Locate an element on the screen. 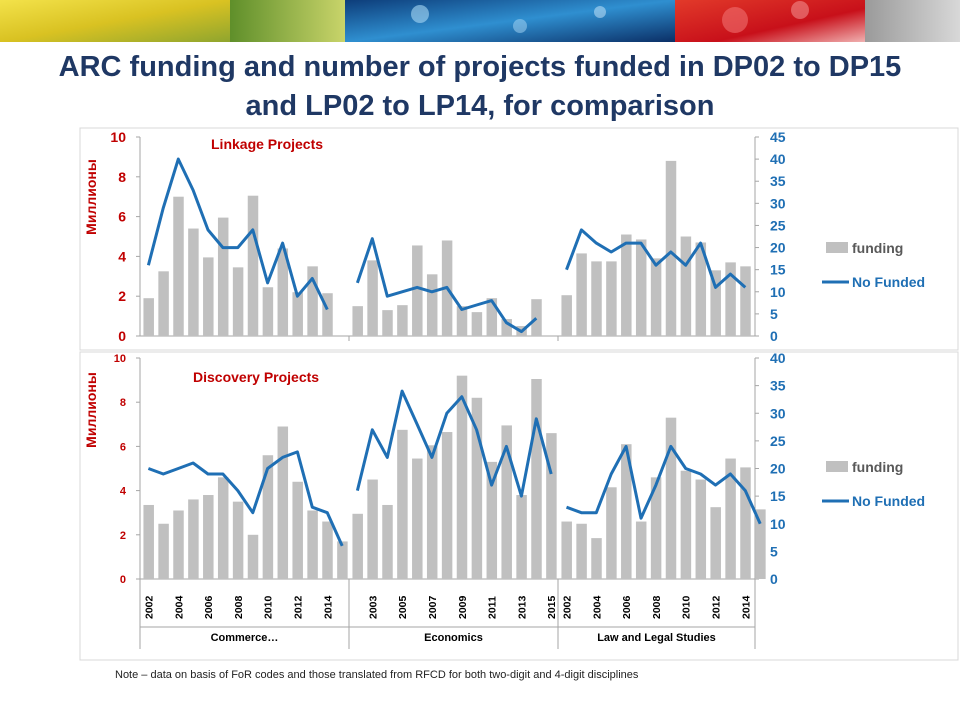 This screenshot has width=960, height=720. discovery-ylabel: Миллионы is located at coordinates (91, 410).